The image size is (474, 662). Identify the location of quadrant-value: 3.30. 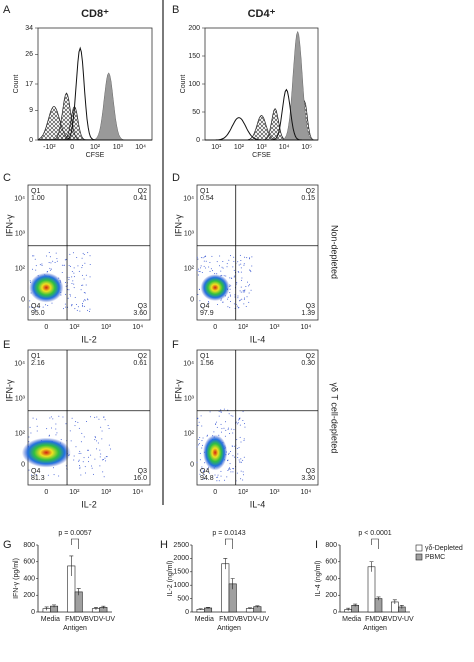
(308, 478).